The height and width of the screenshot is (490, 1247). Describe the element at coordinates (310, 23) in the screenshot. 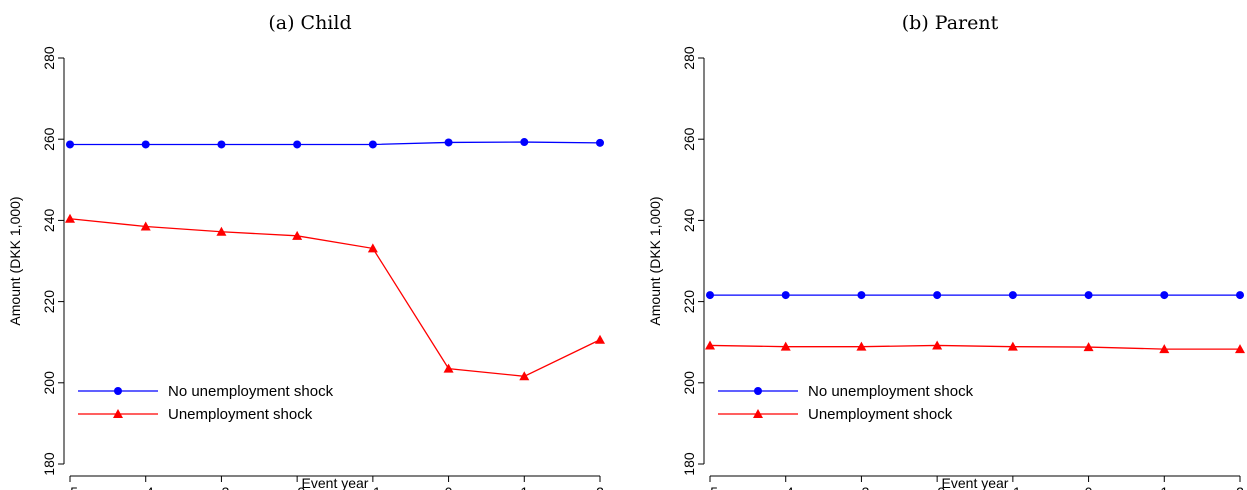

I see `chart-title: (a) Child` at that location.